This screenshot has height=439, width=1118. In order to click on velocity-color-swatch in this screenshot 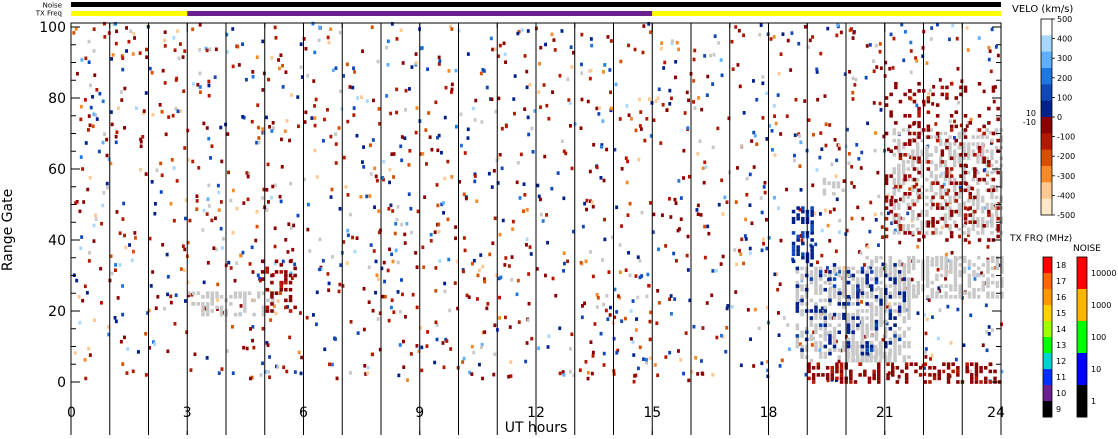, I will do `click(1046, 27)`.